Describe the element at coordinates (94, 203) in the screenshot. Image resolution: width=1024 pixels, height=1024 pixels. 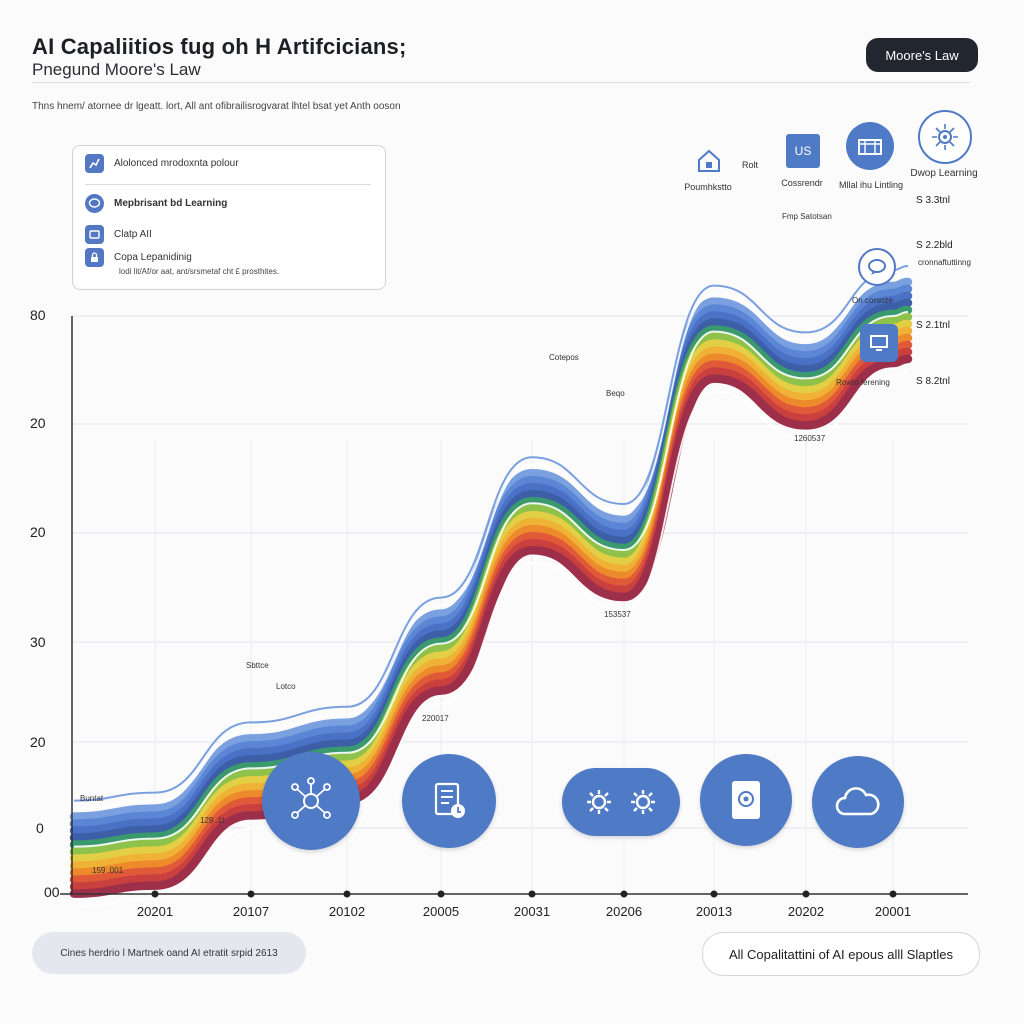
I see `chat-icon` at that location.